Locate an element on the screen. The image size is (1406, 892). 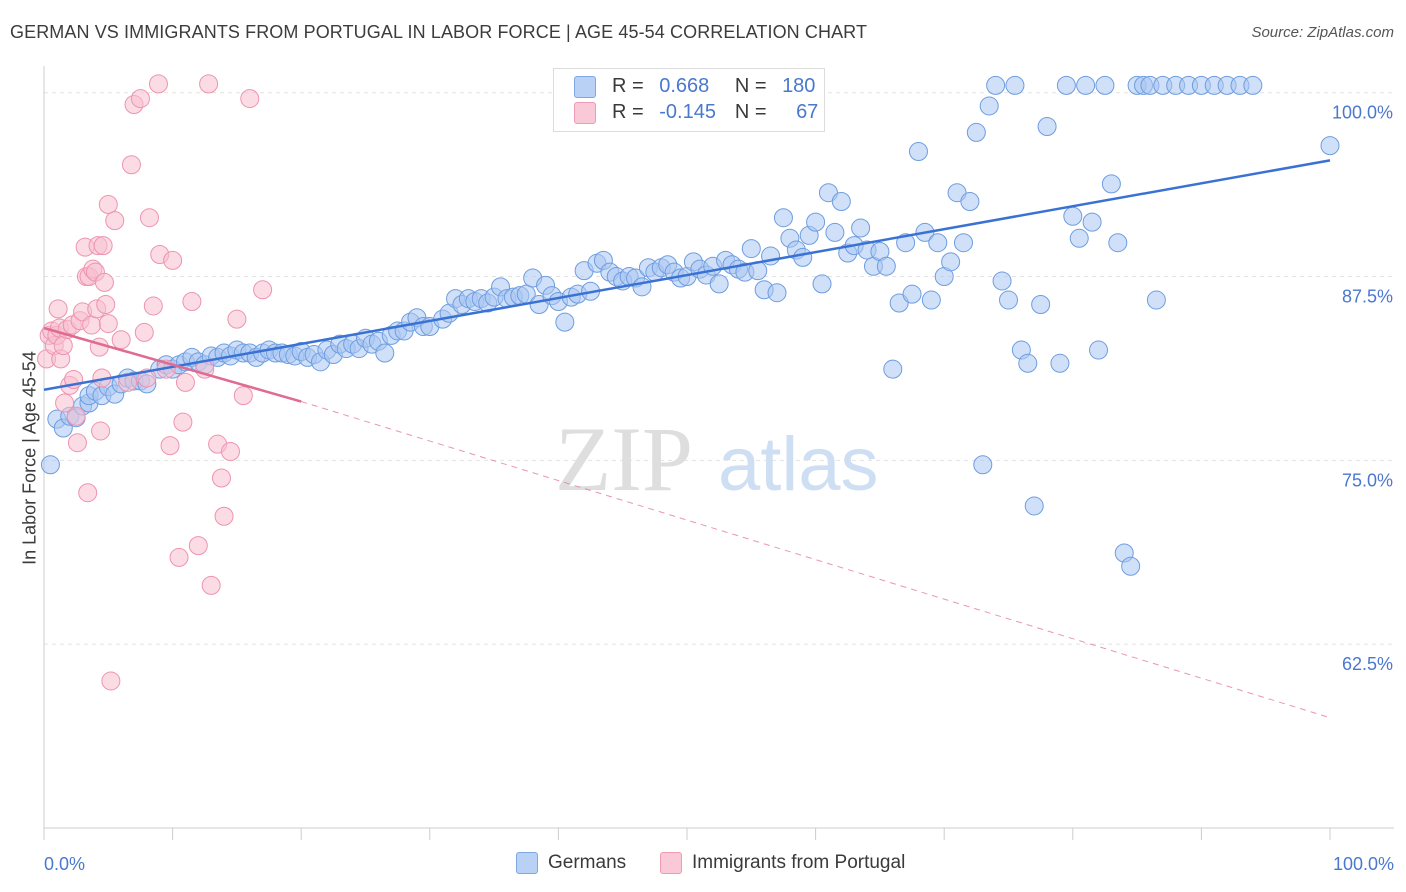
x-tick-label-max: 100.0% is located at coordinates (1363, 864).